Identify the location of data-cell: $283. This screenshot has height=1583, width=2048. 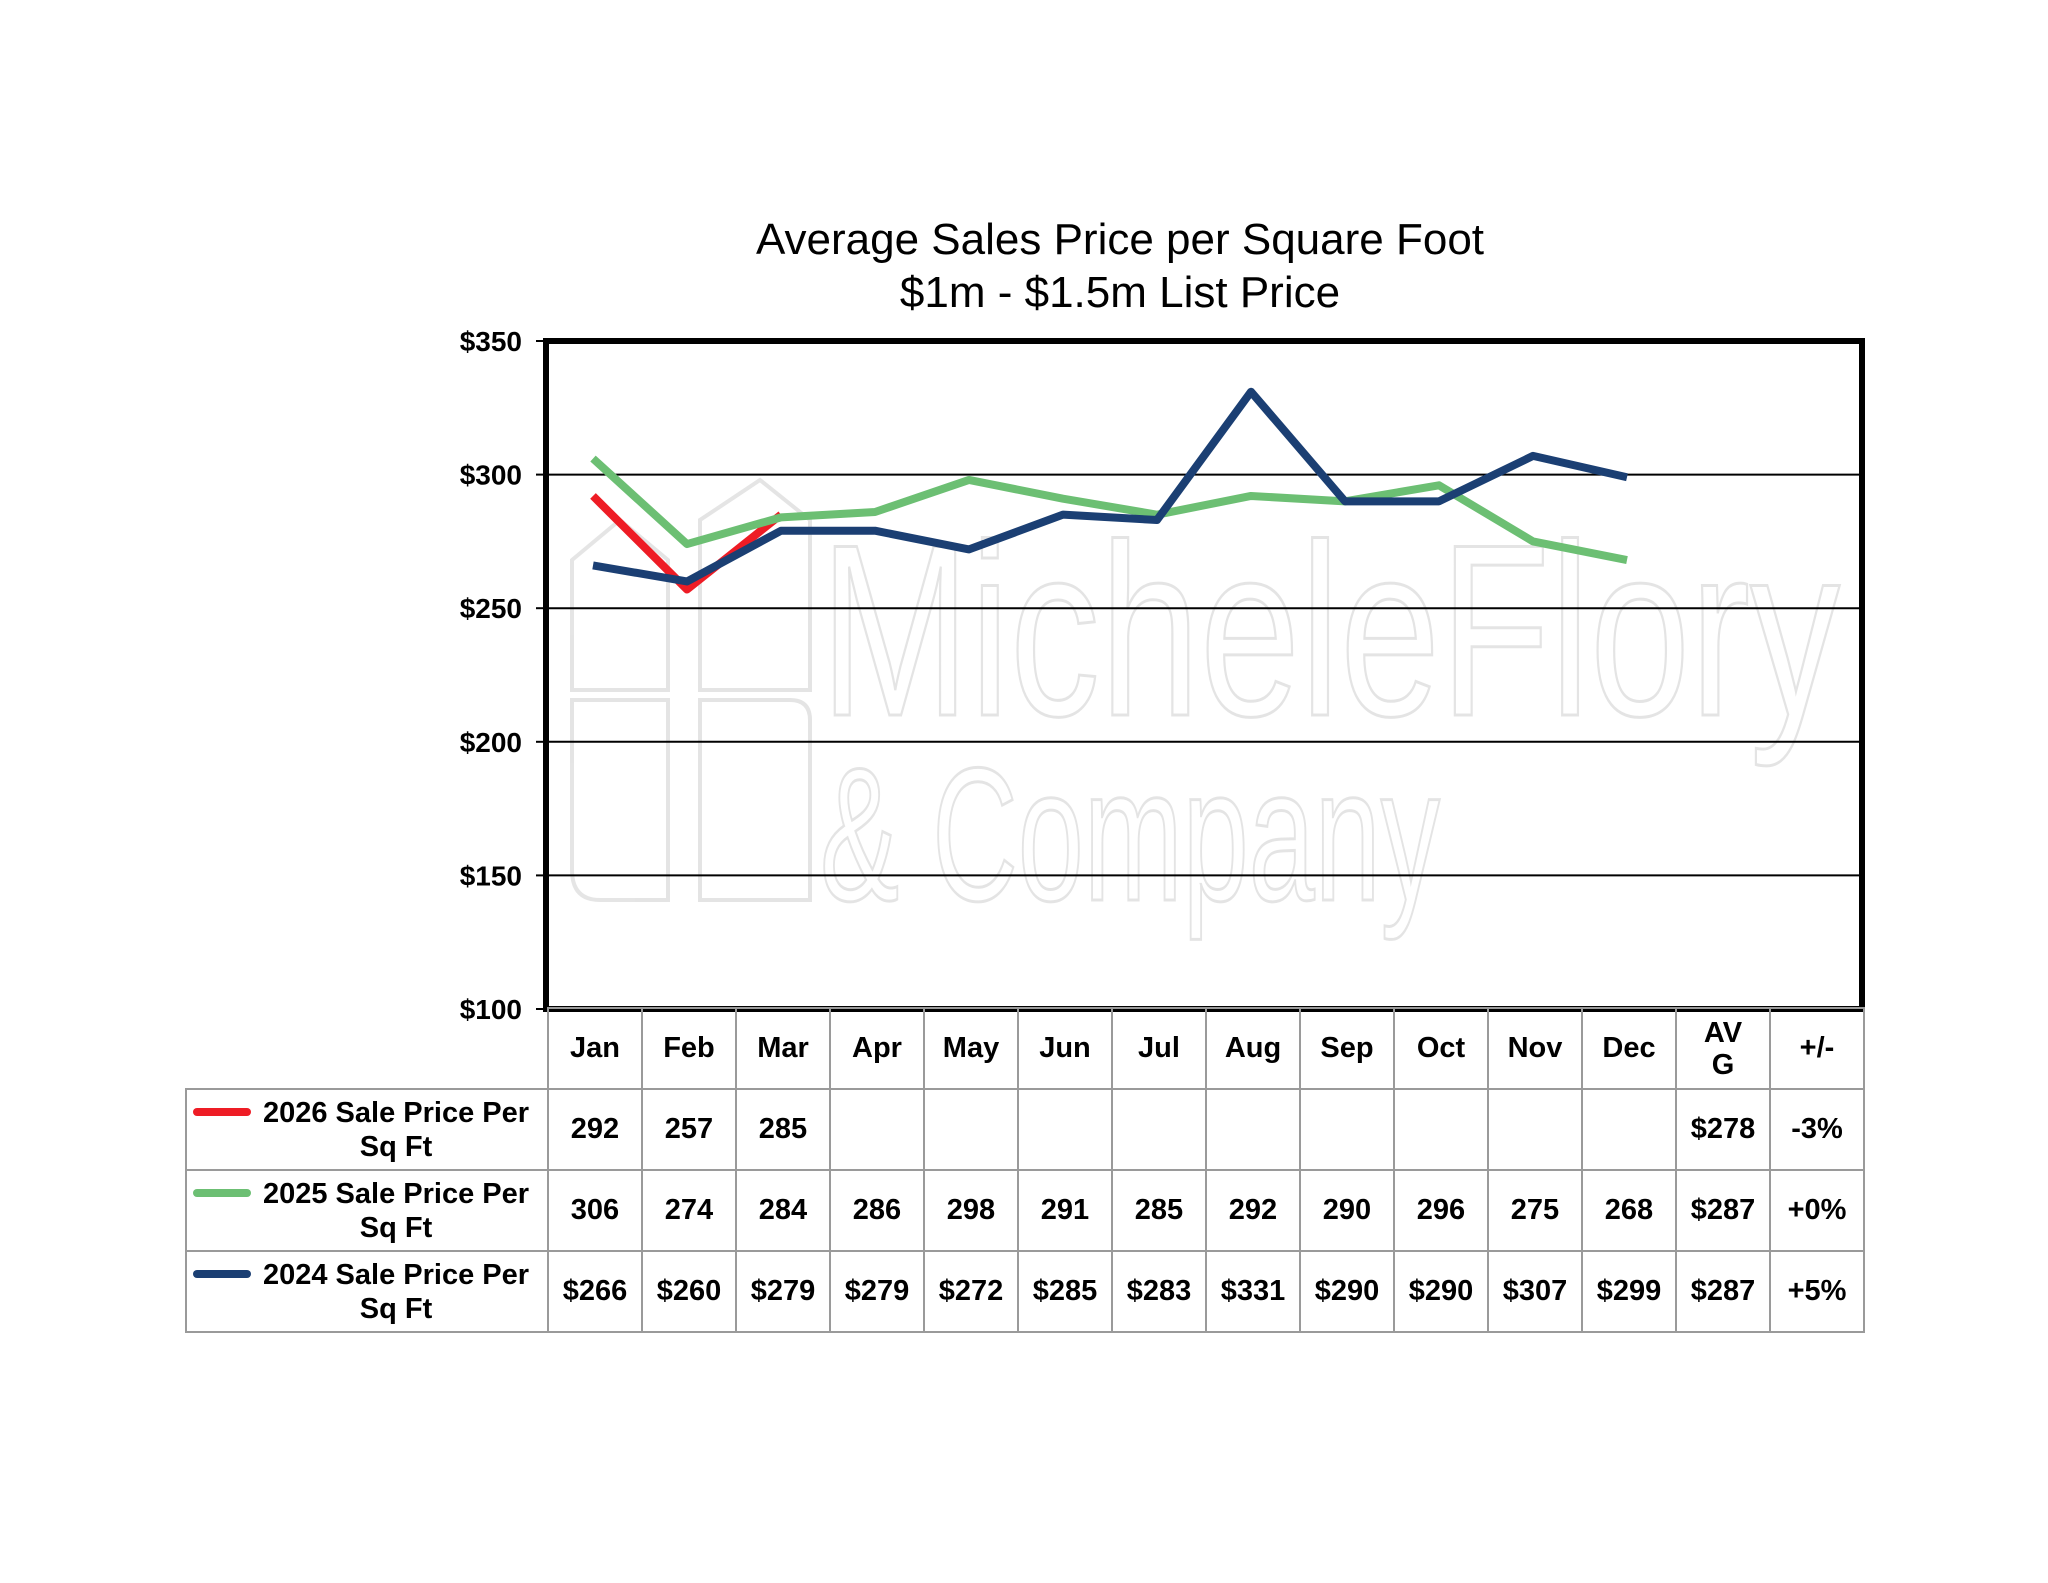
(1159, 1291).